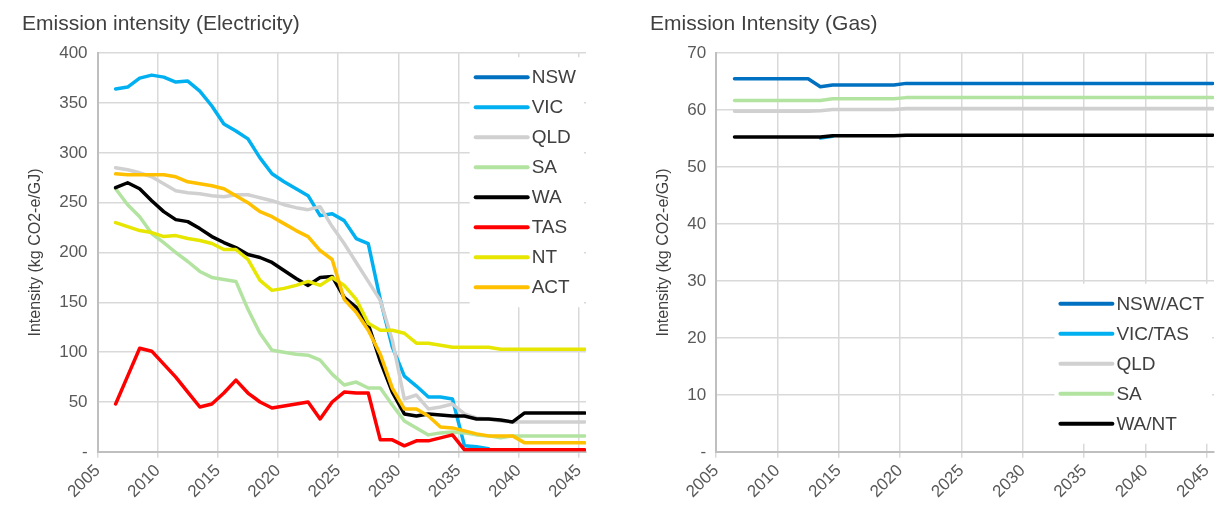  What do you see at coordinates (547, 107) in the screenshot?
I see `legend-label: VIC` at bounding box center [547, 107].